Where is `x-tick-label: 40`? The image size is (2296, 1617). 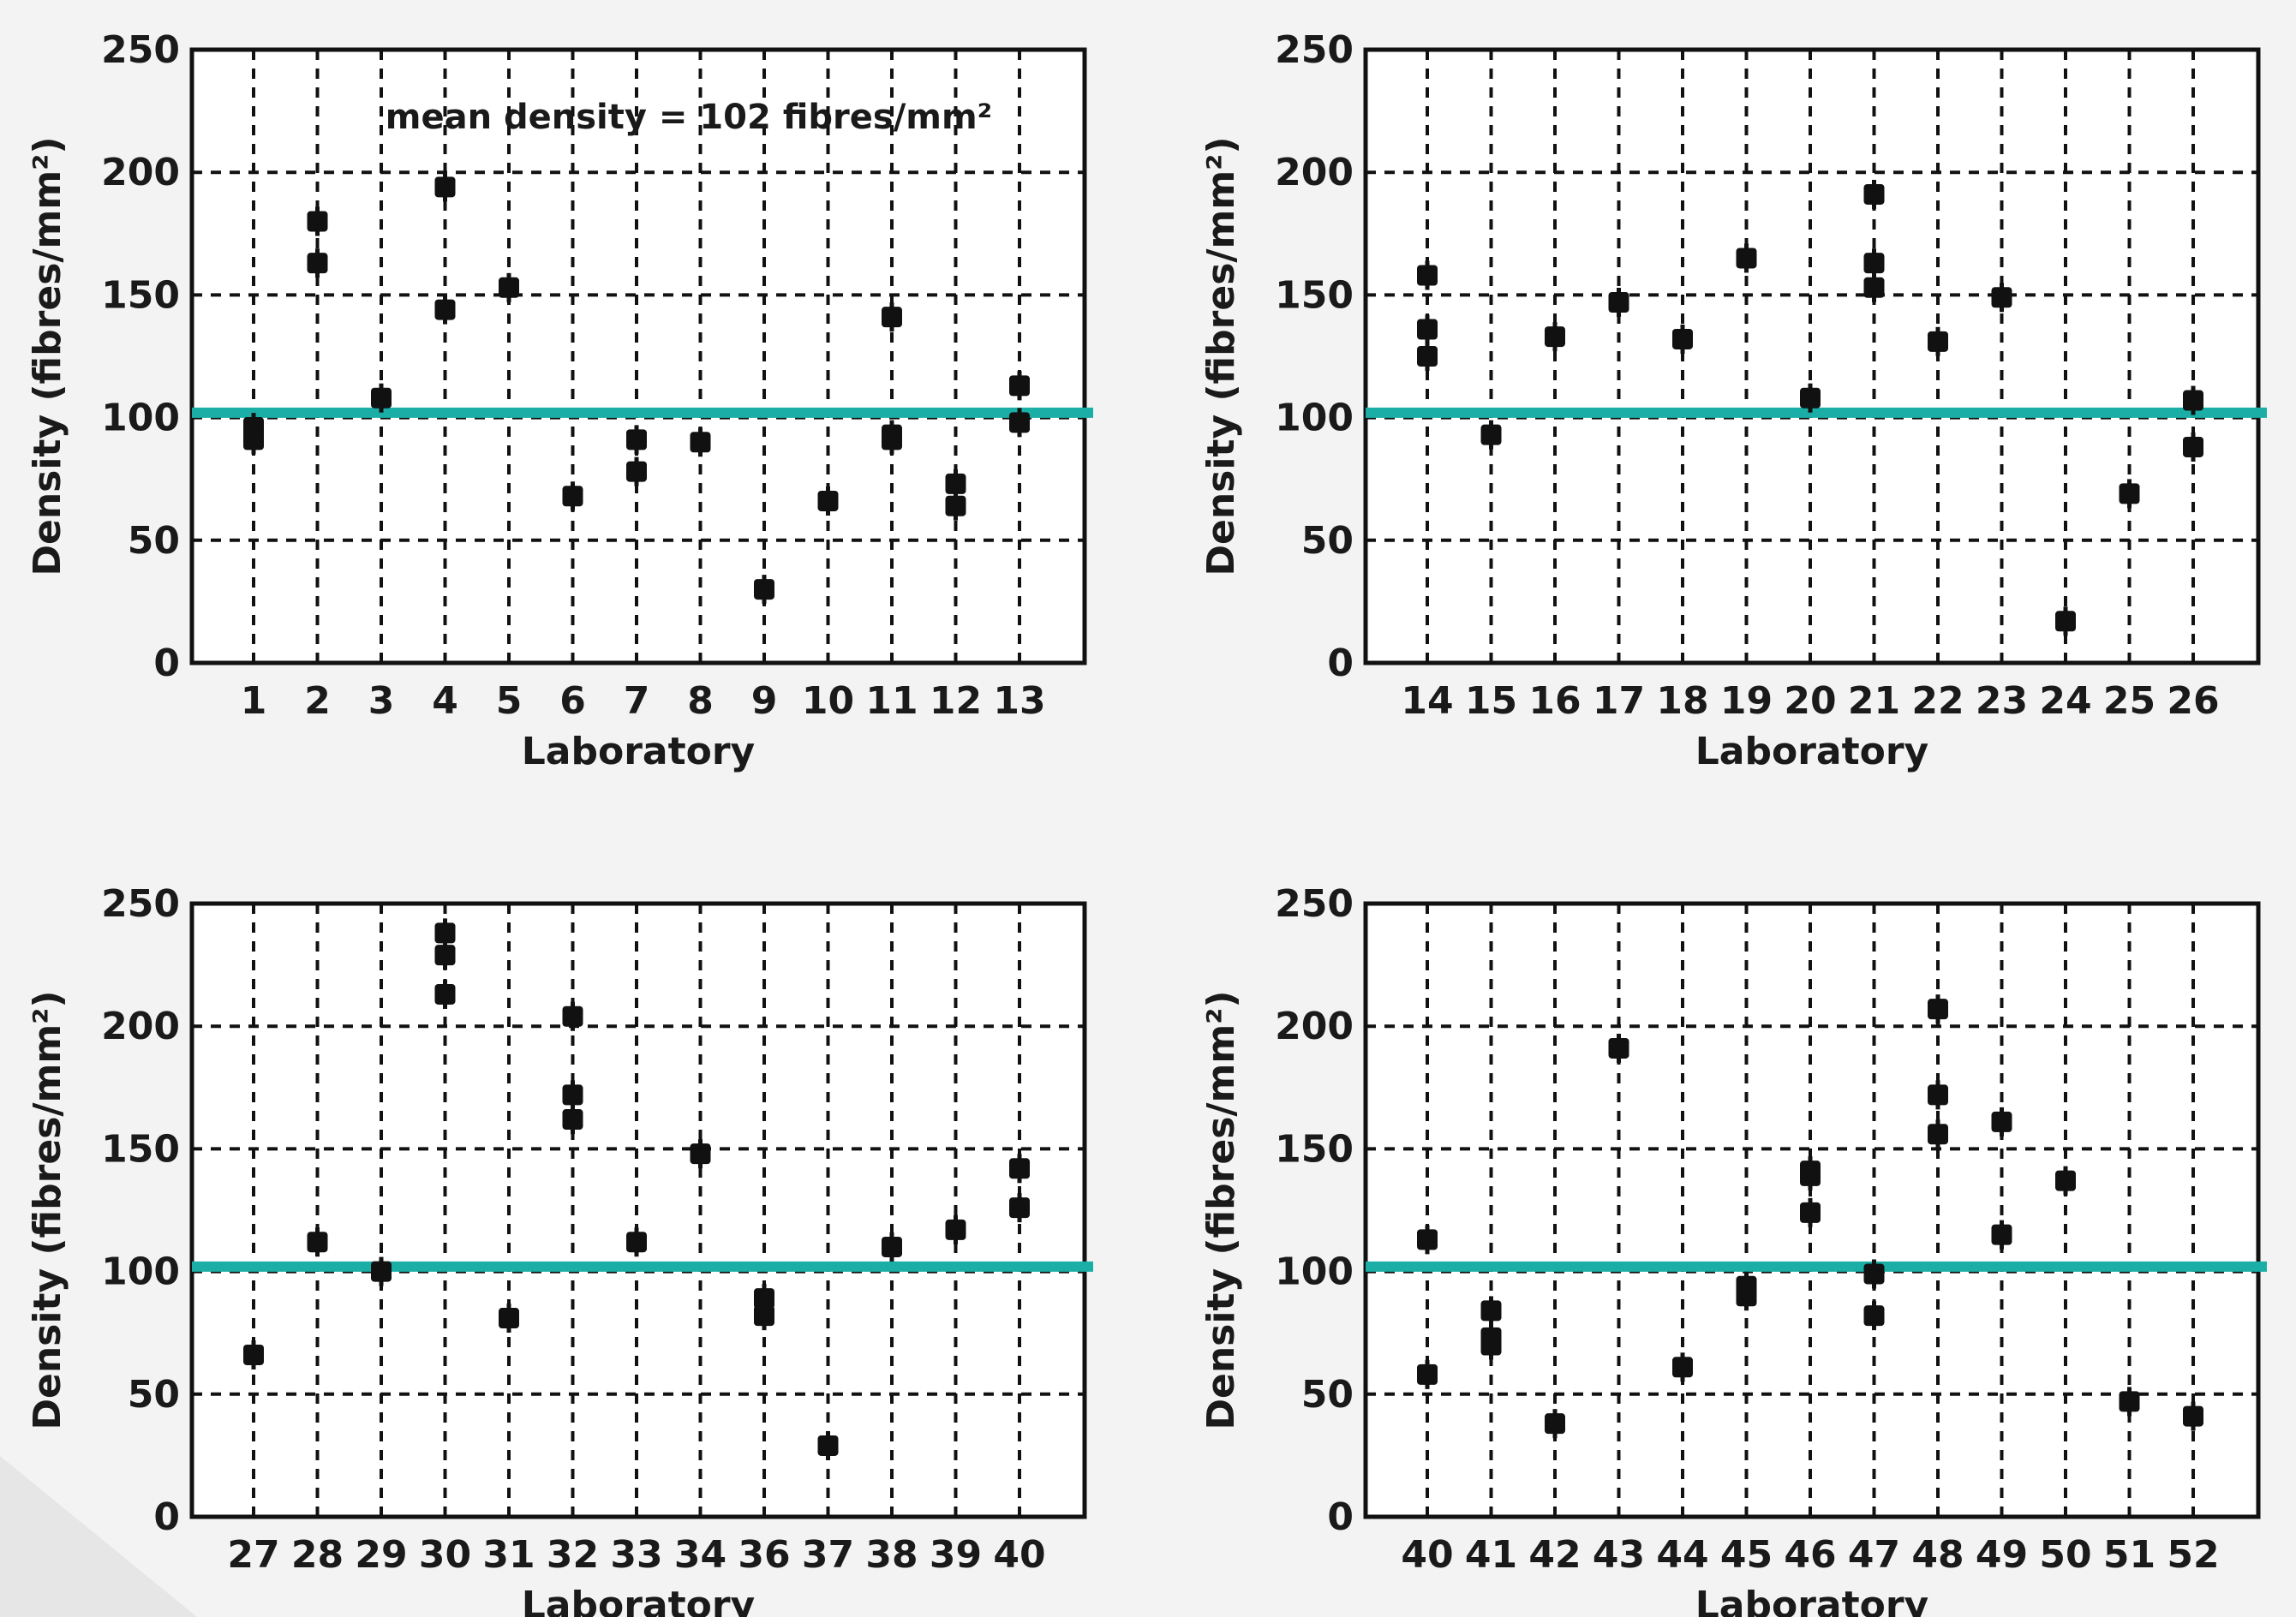
x-tick-label: 40 is located at coordinates (1019, 1555).